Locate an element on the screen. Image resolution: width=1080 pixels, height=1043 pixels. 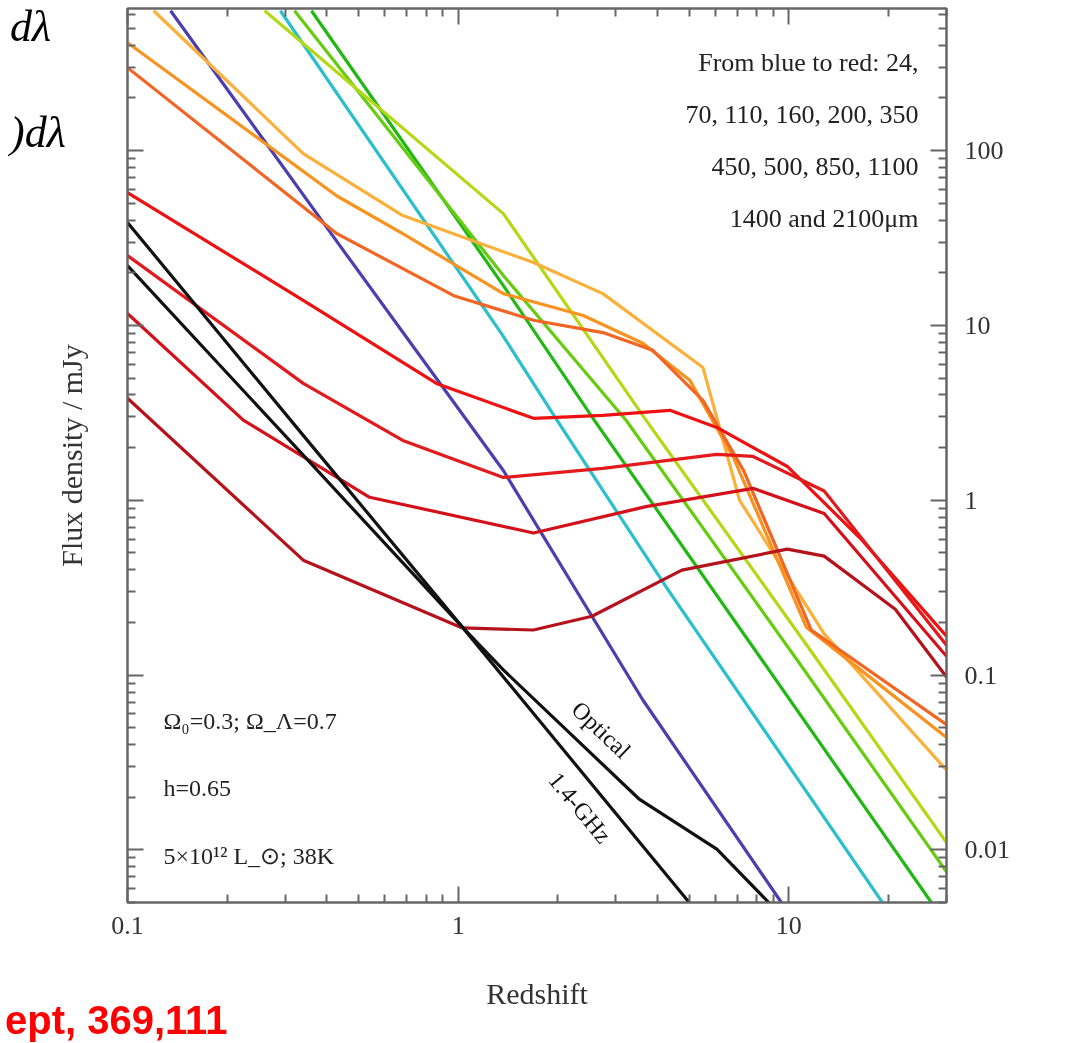
y-axis-title: Flux density / mJy is located at coordinates (71, 455).